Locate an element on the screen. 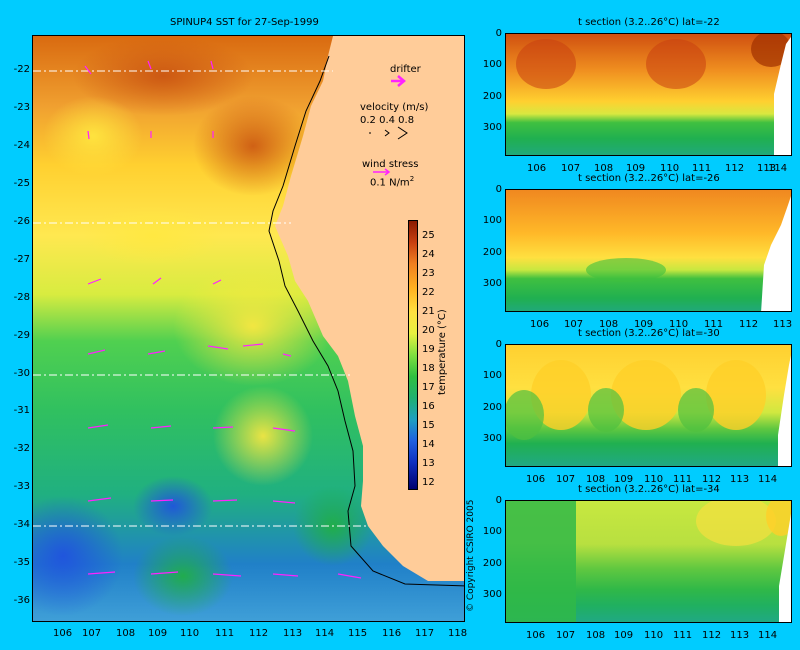  section-3-x-tick: 114 is located at coordinates (768, 479).